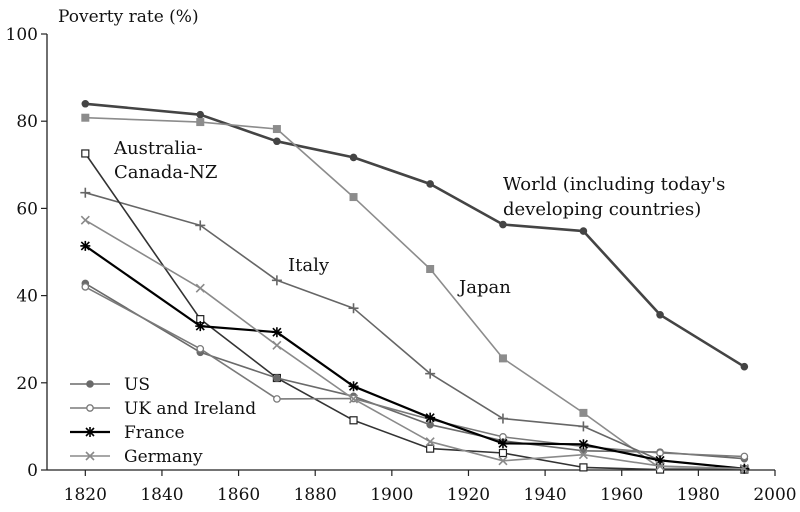 The height and width of the screenshot is (512, 800). What do you see at coordinates (163, 457) in the screenshot?
I see `legend-label-germany: Germany` at bounding box center [163, 457].